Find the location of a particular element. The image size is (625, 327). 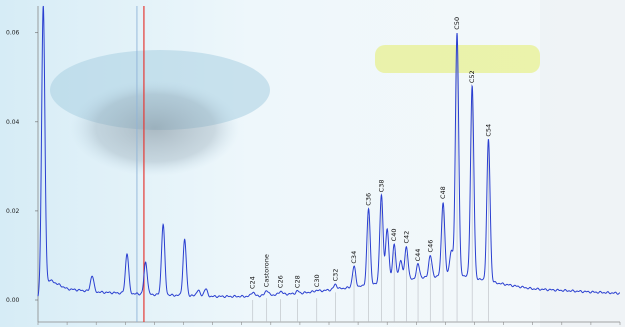

peak-label: C42 is located at coordinates (406, 237).